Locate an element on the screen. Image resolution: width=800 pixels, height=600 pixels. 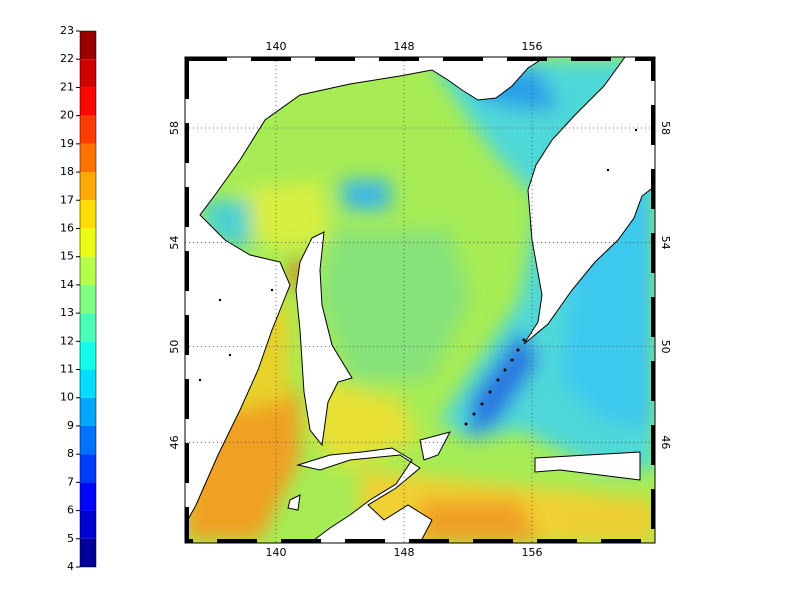
lon-label-bottom: 156 is located at coordinates (532, 552).